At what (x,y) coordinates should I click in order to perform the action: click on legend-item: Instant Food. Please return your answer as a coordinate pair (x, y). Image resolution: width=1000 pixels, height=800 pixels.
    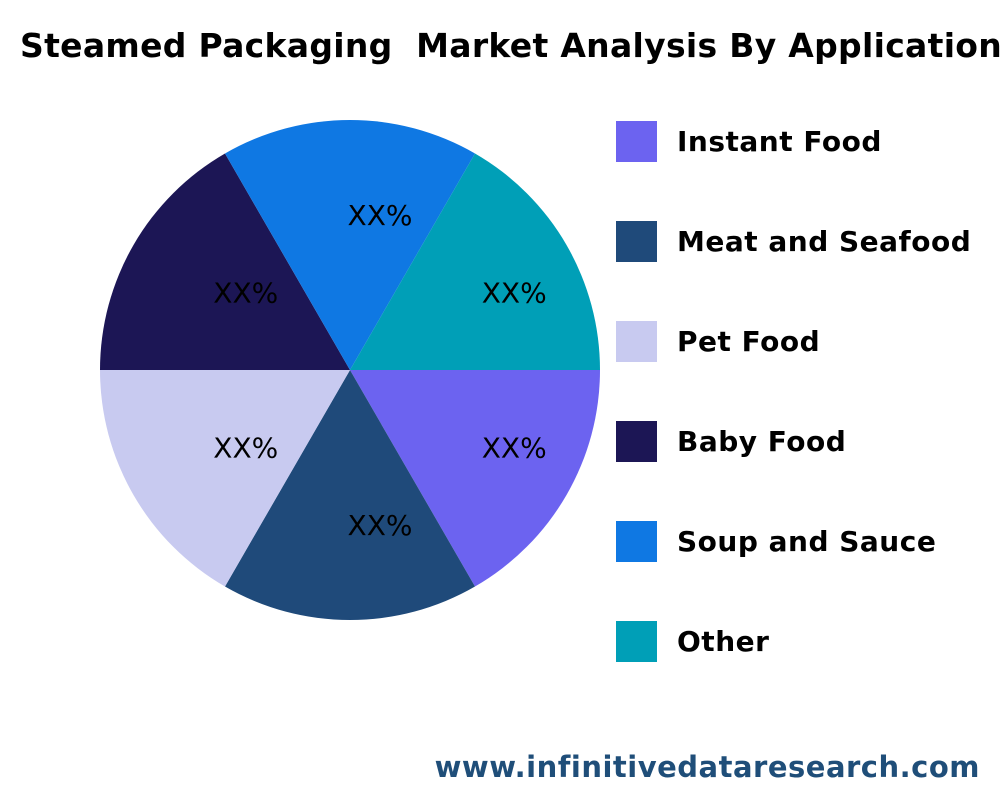
    Looking at the image, I should click on (749, 141).